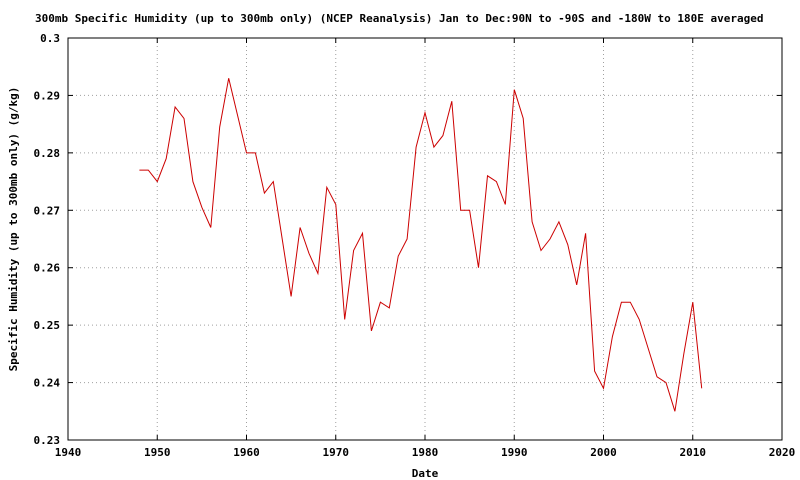 This screenshot has height=480, width=800. I want to click on x-tick-label: 2000, so click(603, 452).